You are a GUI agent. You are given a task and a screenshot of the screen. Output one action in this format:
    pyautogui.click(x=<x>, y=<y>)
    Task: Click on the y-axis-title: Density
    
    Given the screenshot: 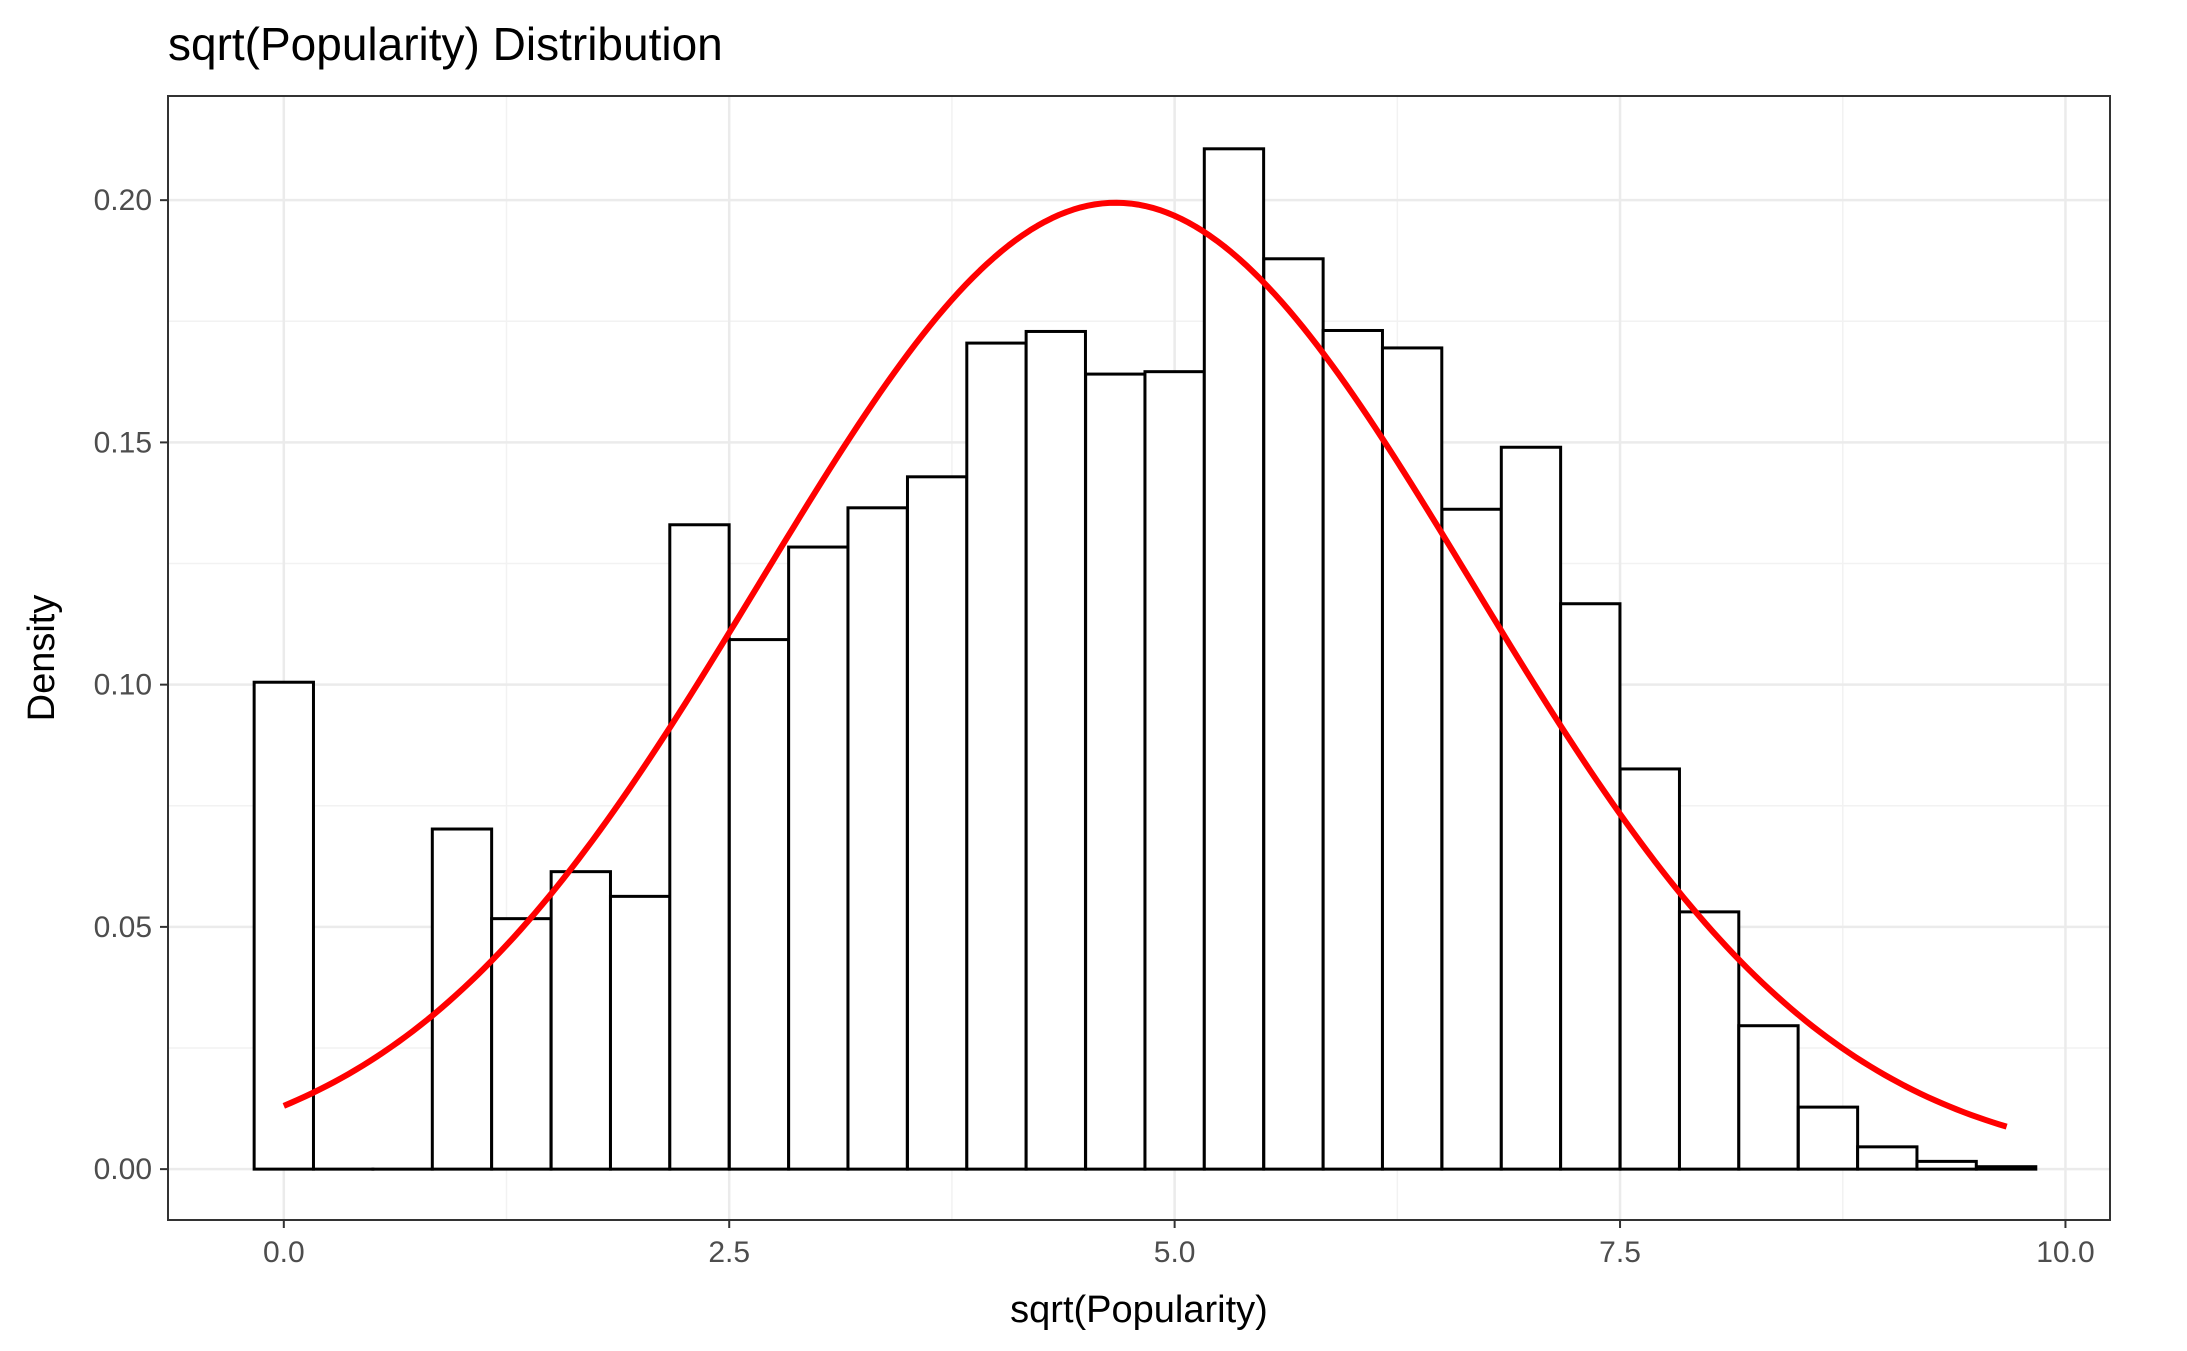 What is the action you would take?
    pyautogui.click(x=42, y=658)
    